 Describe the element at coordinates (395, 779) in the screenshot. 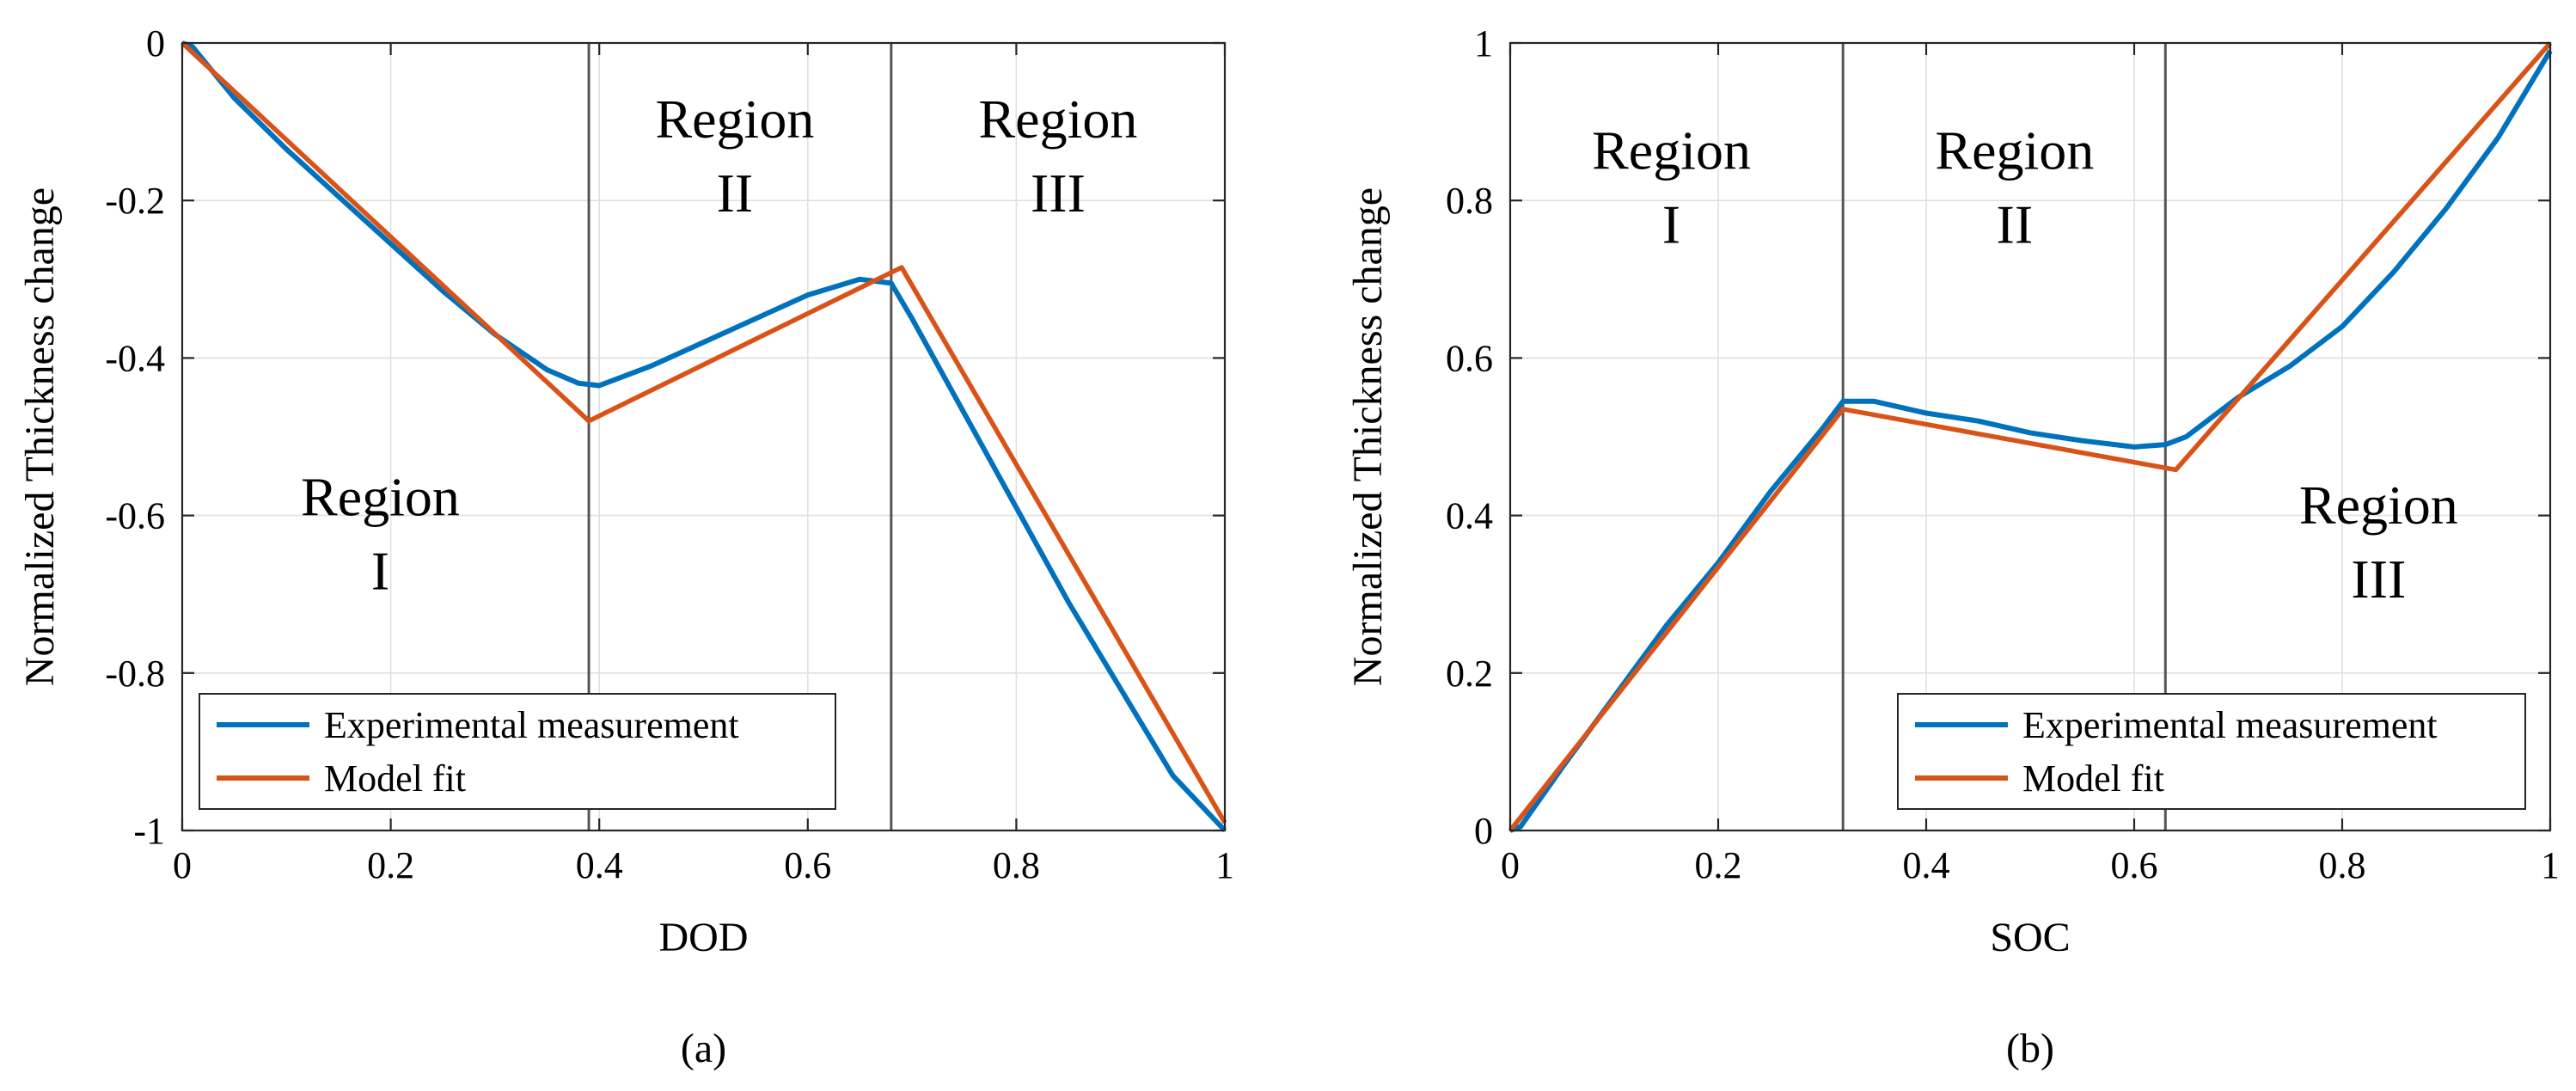

I see `legend-entry-model-a: Model fit` at that location.